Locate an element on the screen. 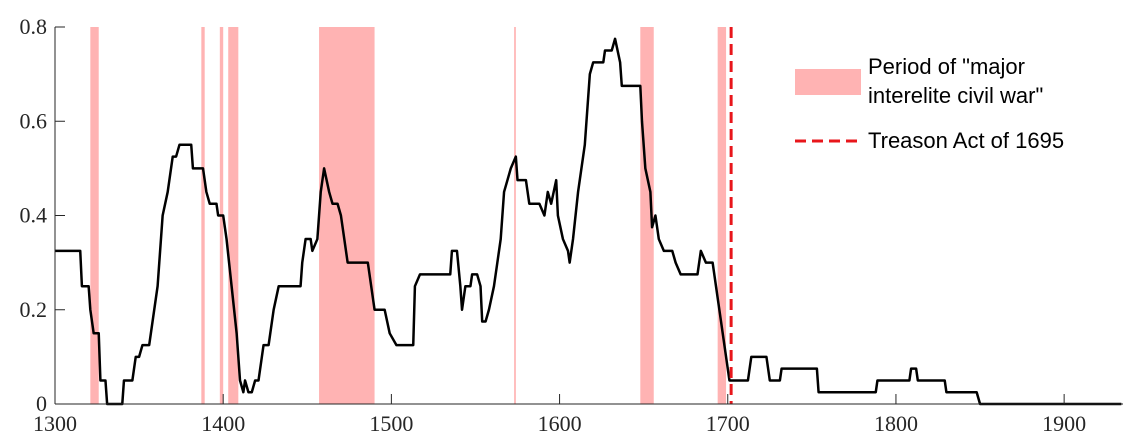 The width and height of the screenshot is (1125, 438). x-tick-label: 1800 is located at coordinates (896, 423).